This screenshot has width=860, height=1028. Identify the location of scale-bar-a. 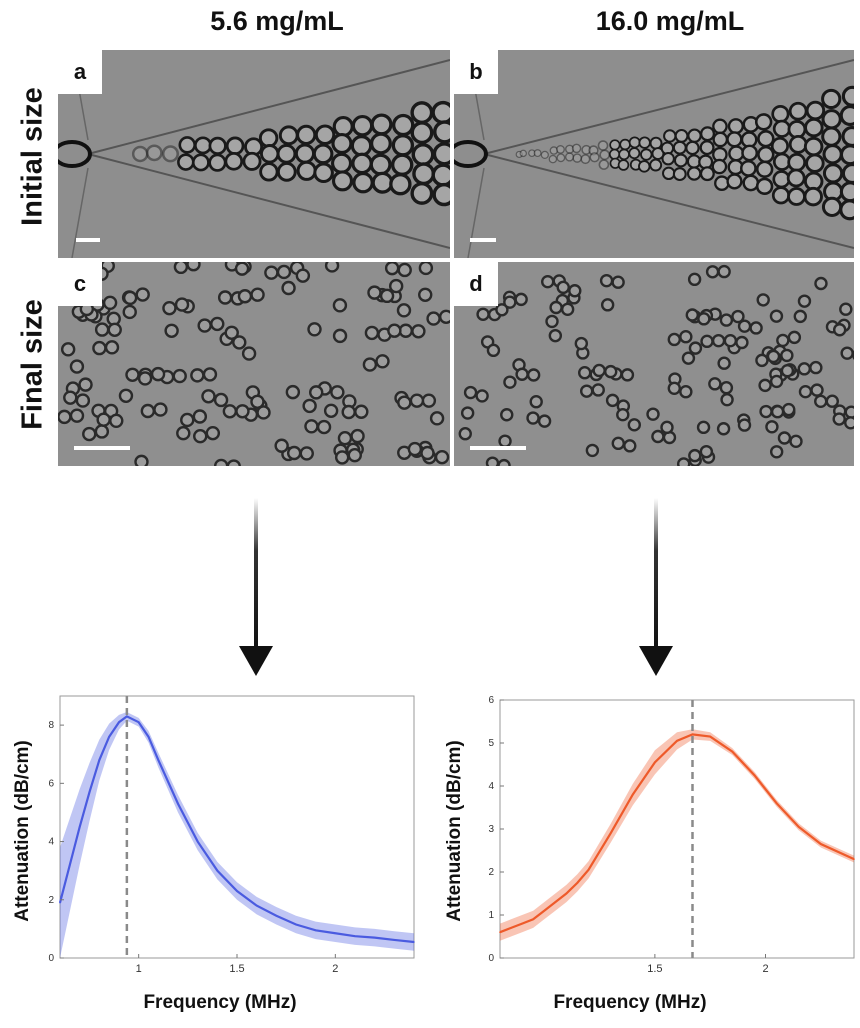
(88, 240).